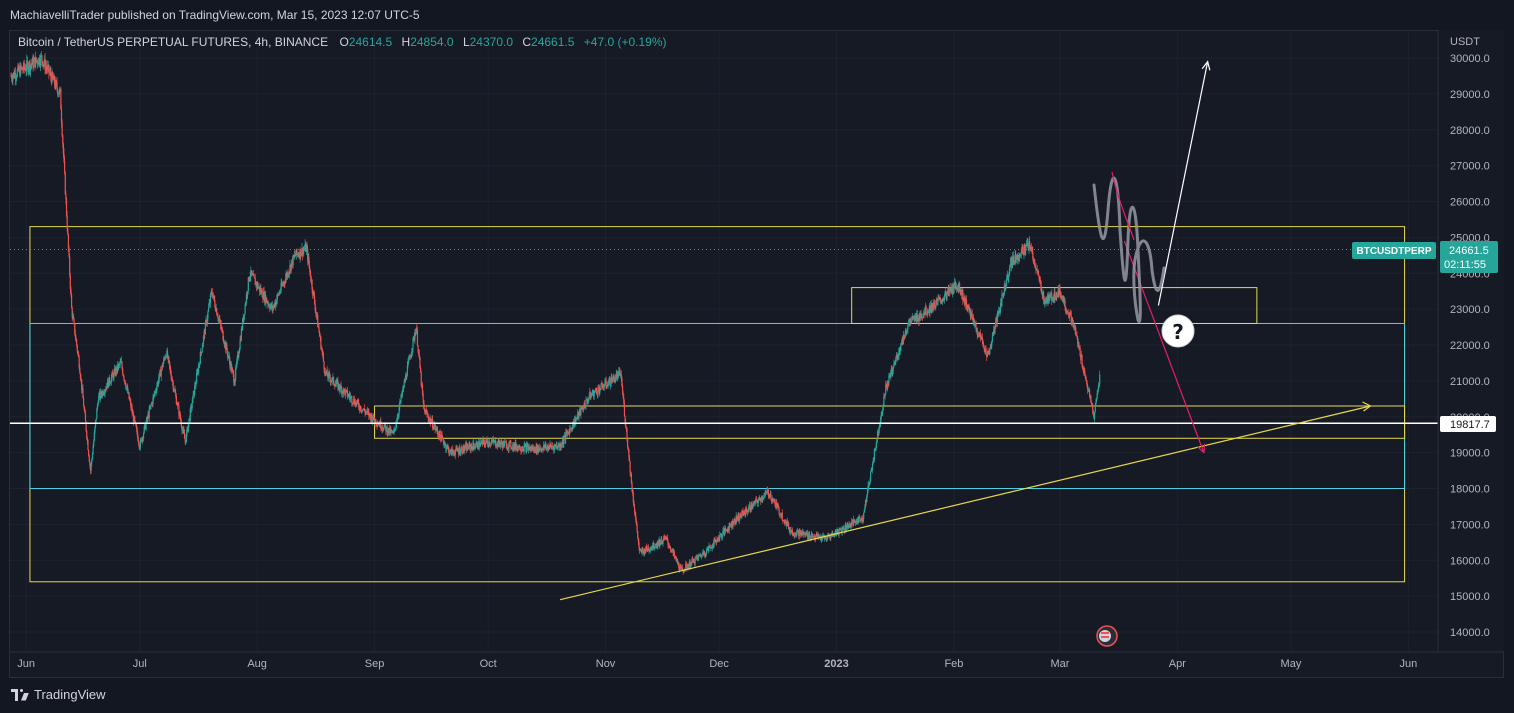 The image size is (1514, 713). I want to click on question-annotation: ?, so click(1178, 331).